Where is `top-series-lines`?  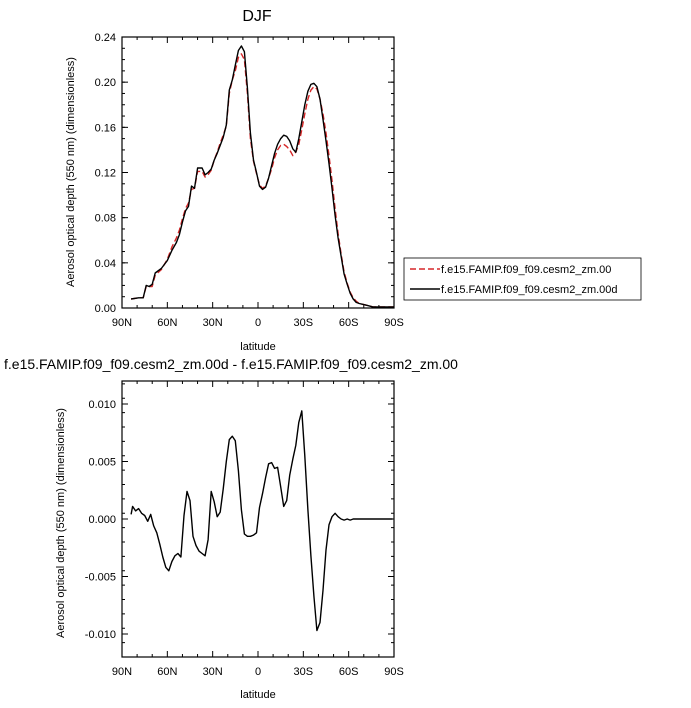 top-series-lines is located at coordinates (262, 176).